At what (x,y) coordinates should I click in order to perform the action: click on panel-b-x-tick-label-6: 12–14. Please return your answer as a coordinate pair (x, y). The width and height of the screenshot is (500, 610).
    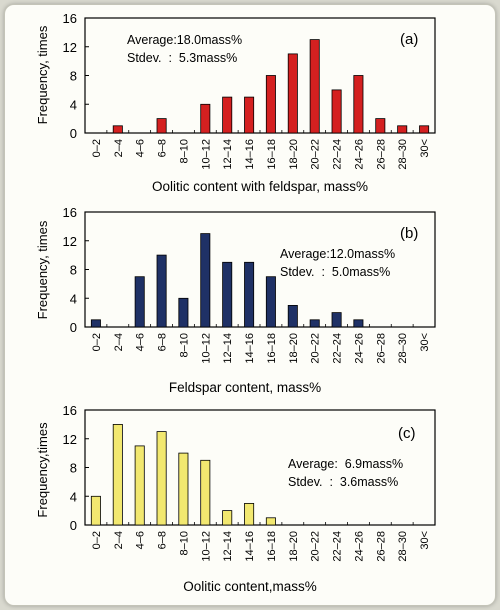
    Looking at the image, I should click on (228, 348).